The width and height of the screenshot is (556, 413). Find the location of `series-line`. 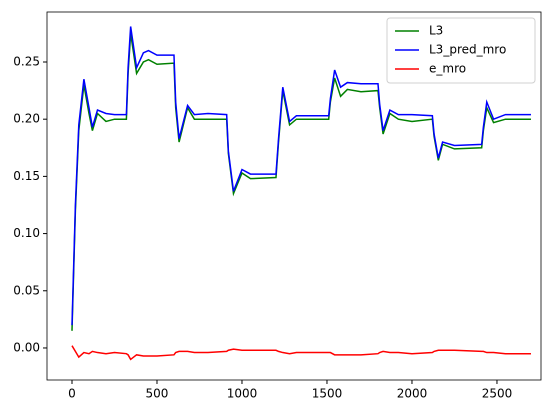

series-line is located at coordinates (301, 353).